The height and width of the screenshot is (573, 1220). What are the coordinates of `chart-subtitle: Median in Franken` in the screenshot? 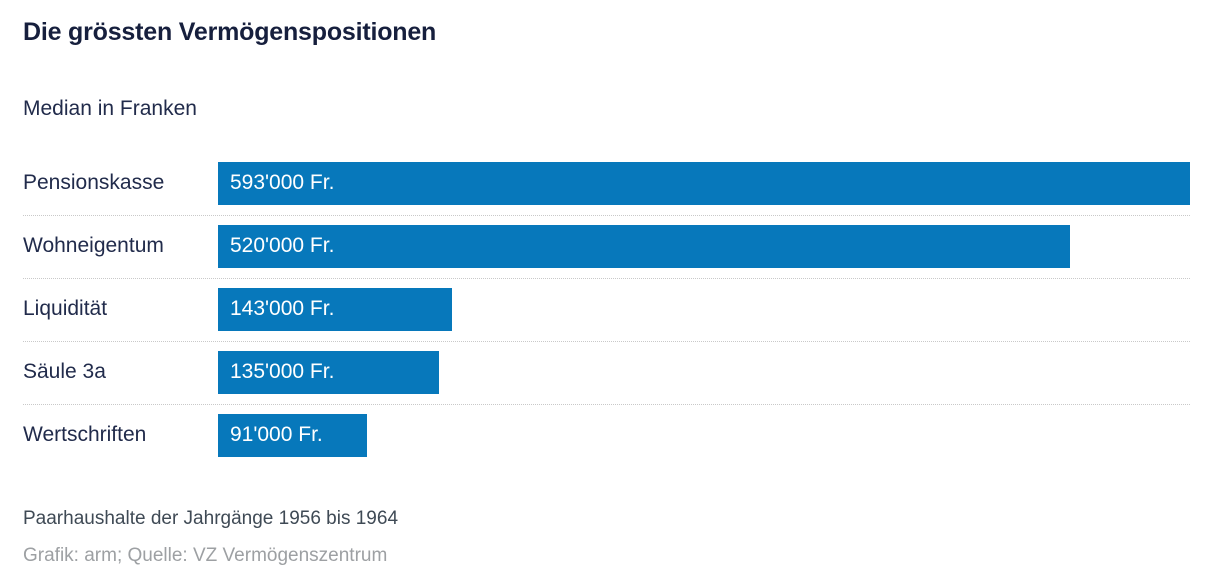 It's located at (110, 108).